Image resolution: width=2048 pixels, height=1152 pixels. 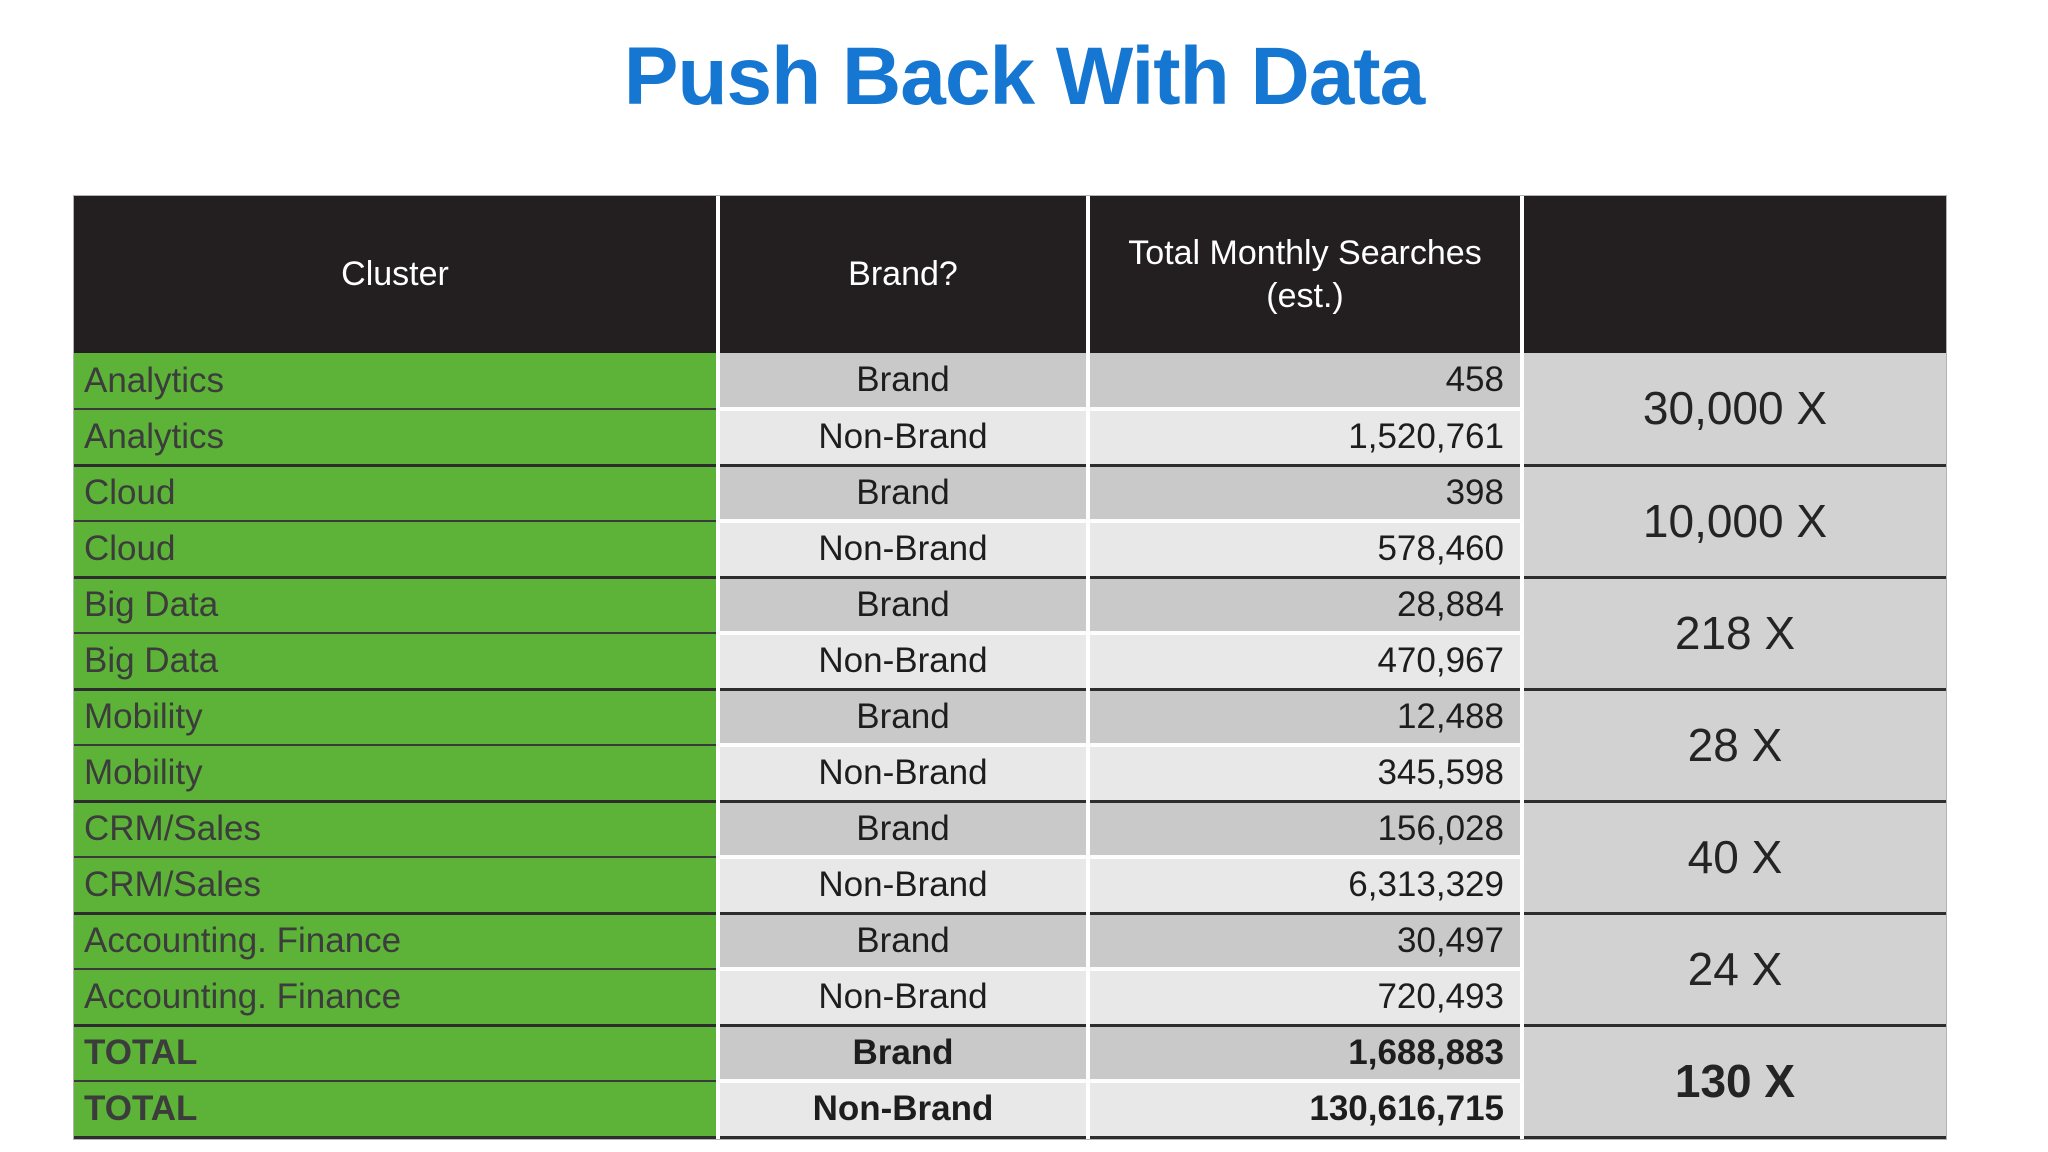 What do you see at coordinates (1306, 886) in the screenshot?
I see `searches-cell: 6,313,329` at bounding box center [1306, 886].